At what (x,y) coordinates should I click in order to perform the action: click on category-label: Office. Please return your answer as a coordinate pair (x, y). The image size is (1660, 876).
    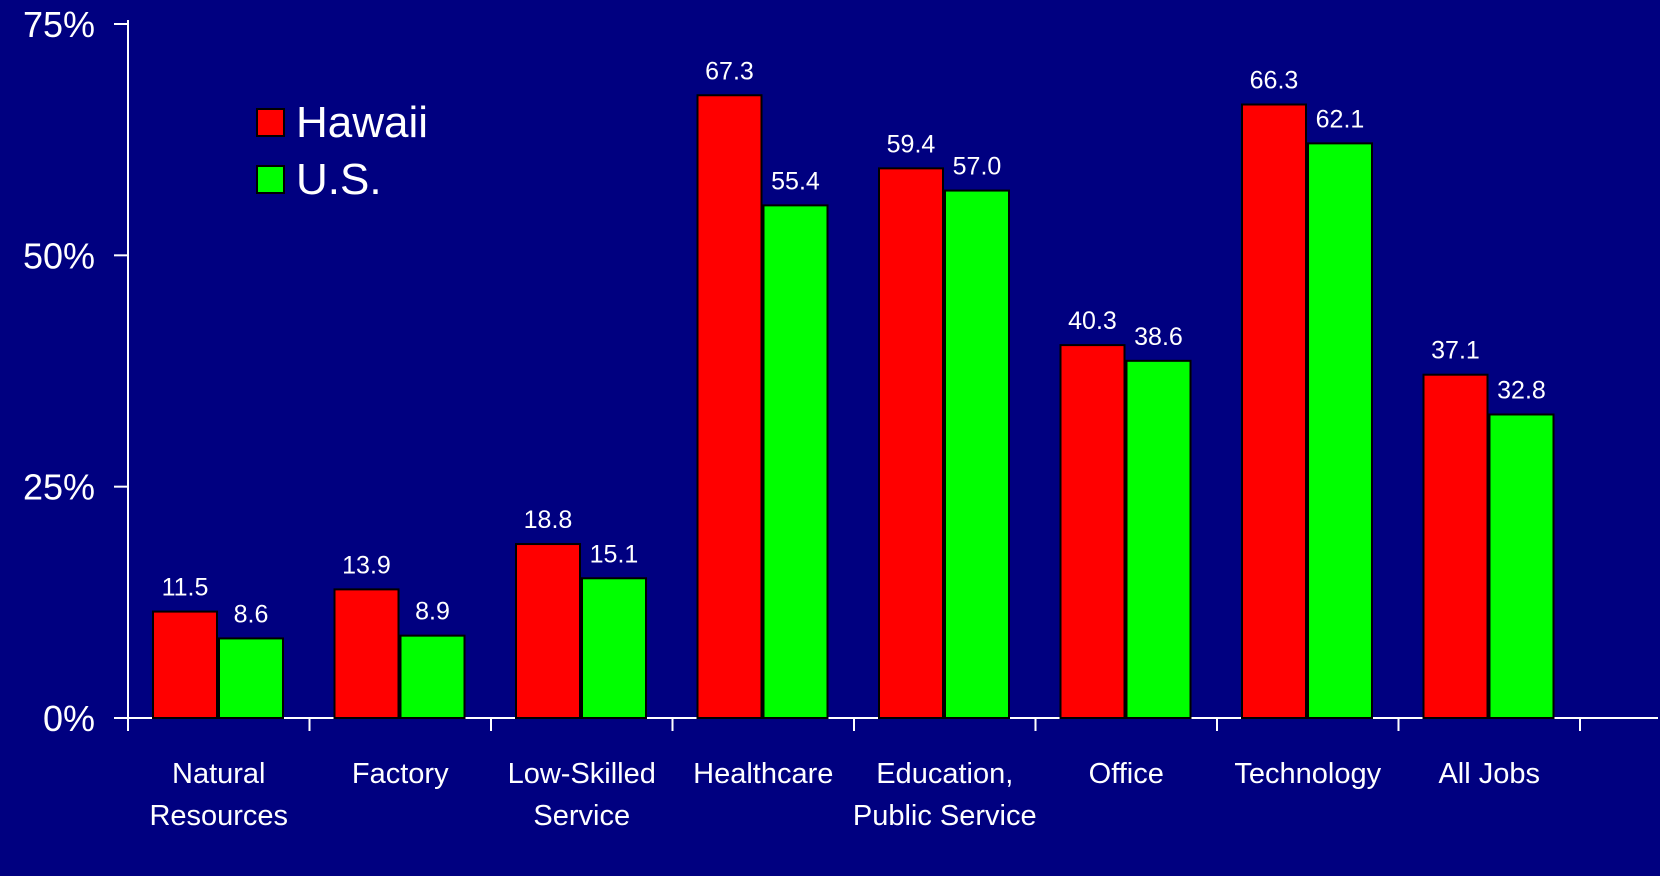
    Looking at the image, I should click on (1126, 774).